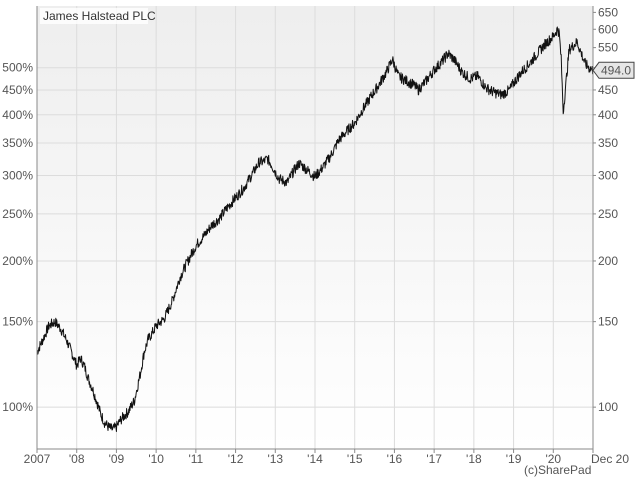 The height and width of the screenshot is (485, 640). What do you see at coordinates (514, 459) in the screenshot?
I see `x-tick-label: '19` at bounding box center [514, 459].